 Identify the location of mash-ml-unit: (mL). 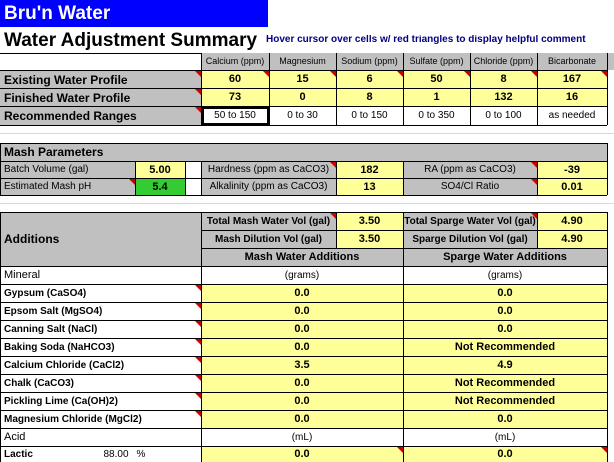
(302, 437).